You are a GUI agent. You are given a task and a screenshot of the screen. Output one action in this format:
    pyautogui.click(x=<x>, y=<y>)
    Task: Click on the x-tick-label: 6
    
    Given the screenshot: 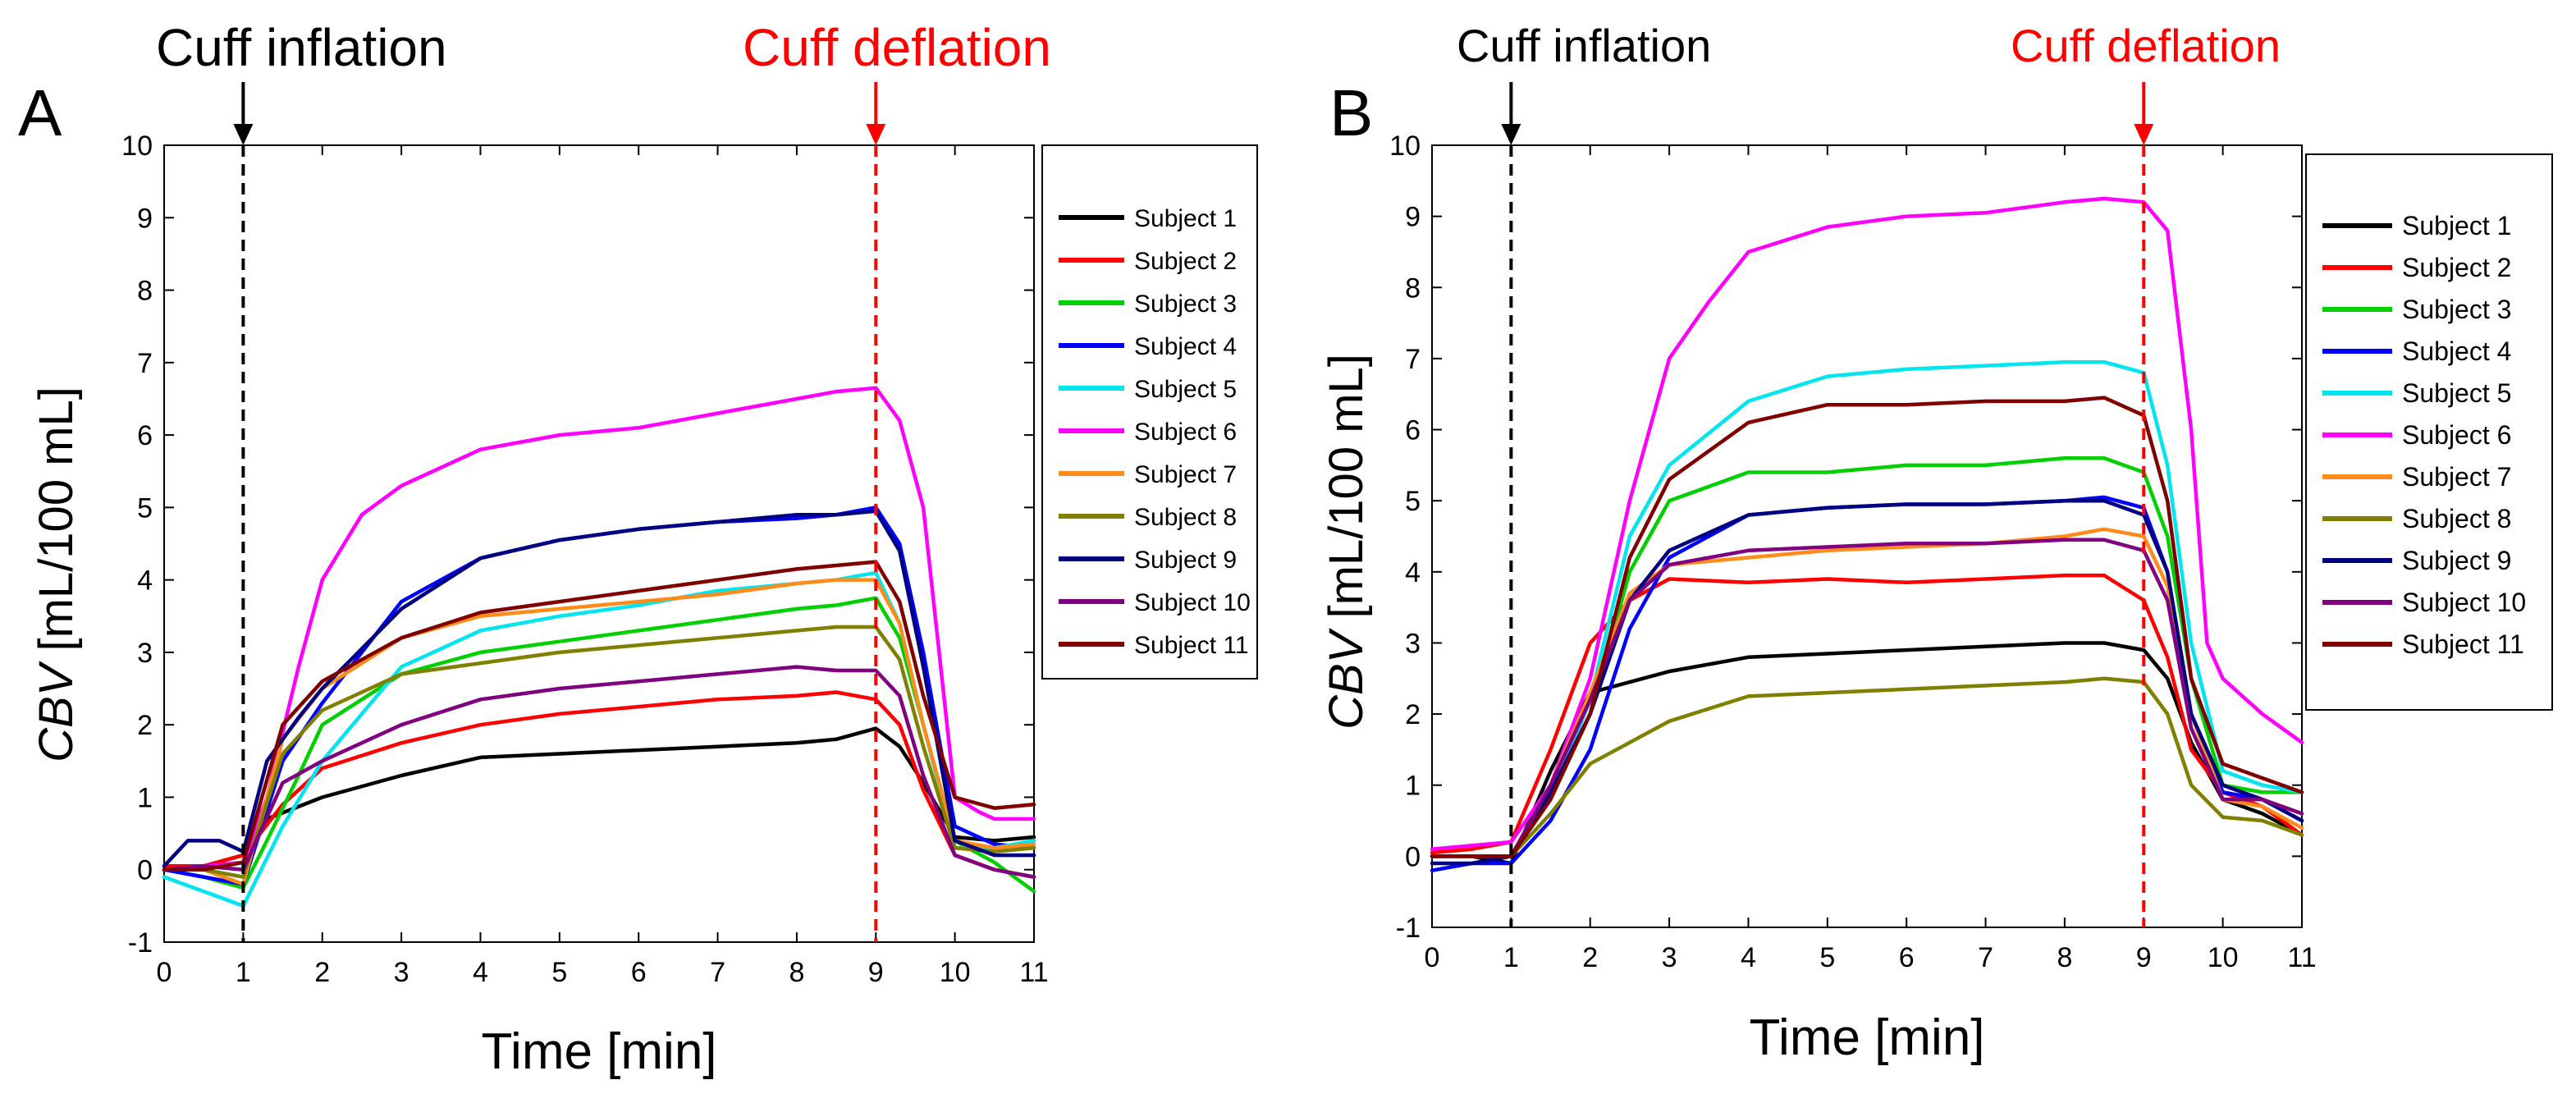 What is the action you would take?
    pyautogui.click(x=1907, y=958)
    